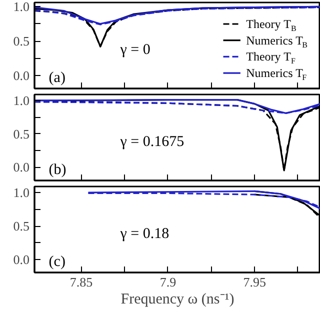  Describe the element at coordinates (168, 282) in the screenshot. I see `x-tick-label: 7.9` at that location.